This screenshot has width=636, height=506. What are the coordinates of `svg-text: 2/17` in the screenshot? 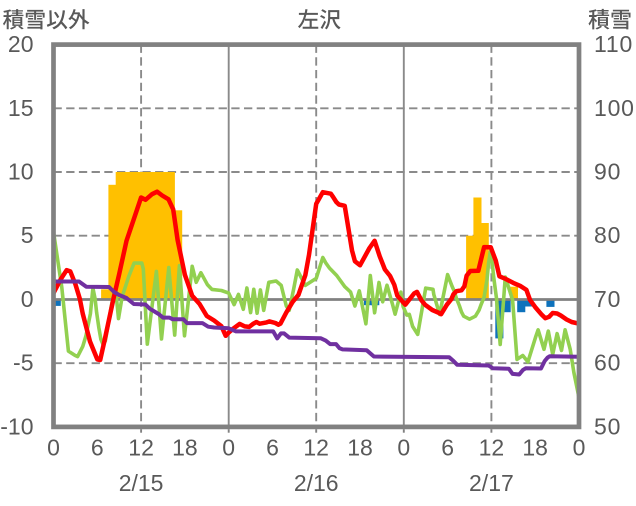 It's located at (491, 483).